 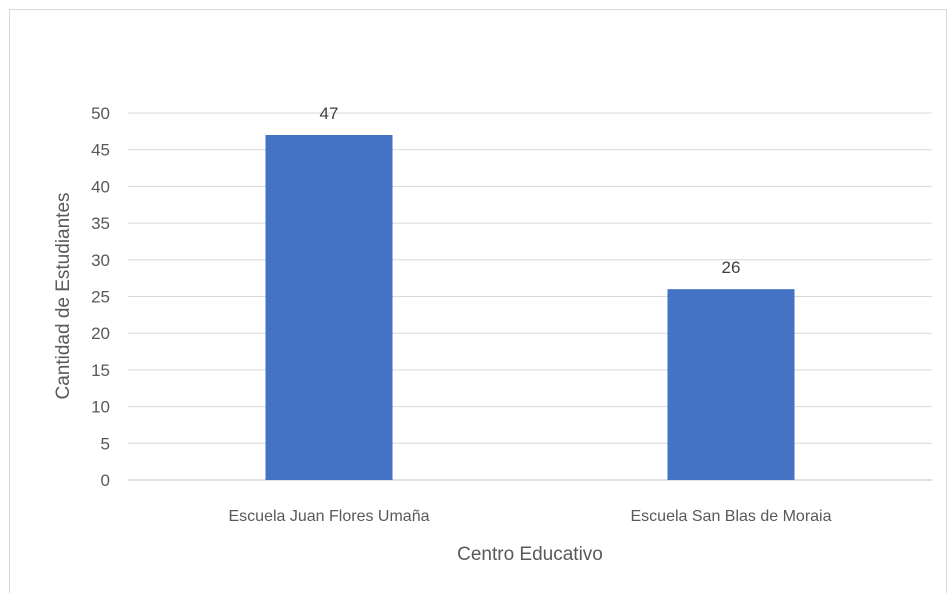 I want to click on y-tick-label: 25, so click(x=100, y=297).